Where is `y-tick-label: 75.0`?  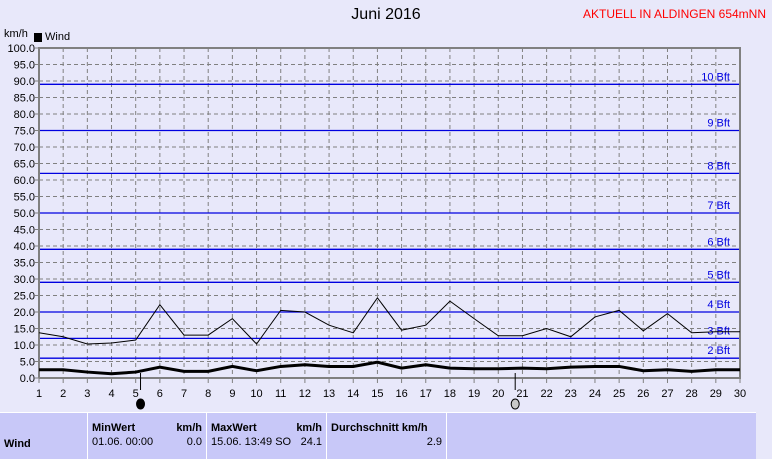
y-tick-label: 75.0 is located at coordinates (24, 132).